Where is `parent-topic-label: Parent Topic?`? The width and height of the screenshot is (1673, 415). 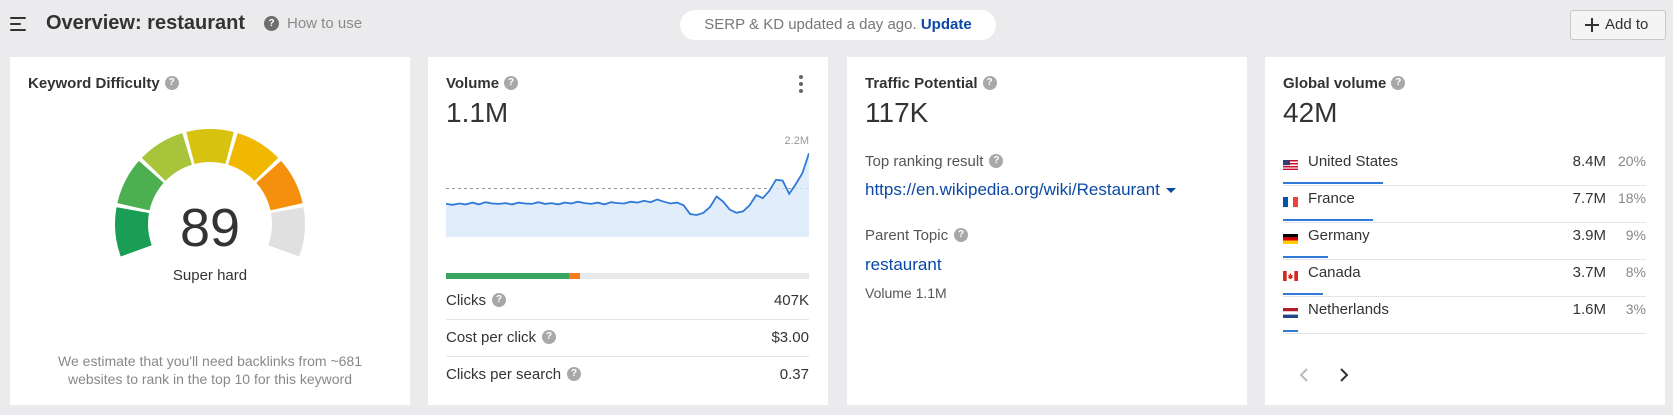
parent-topic-label: Parent Topic? is located at coordinates (917, 235).